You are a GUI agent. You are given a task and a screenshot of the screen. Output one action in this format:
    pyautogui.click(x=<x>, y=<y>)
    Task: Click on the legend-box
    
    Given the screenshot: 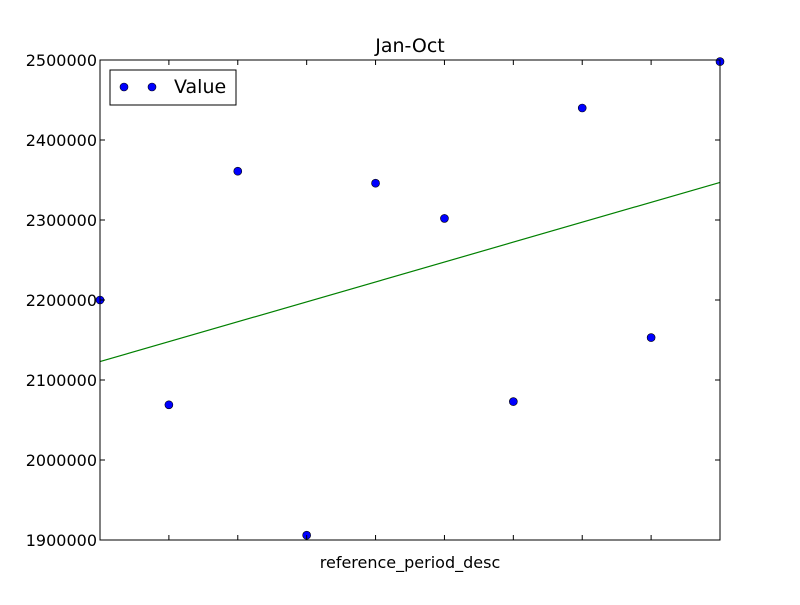 What is the action you would take?
    pyautogui.click(x=173, y=87)
    